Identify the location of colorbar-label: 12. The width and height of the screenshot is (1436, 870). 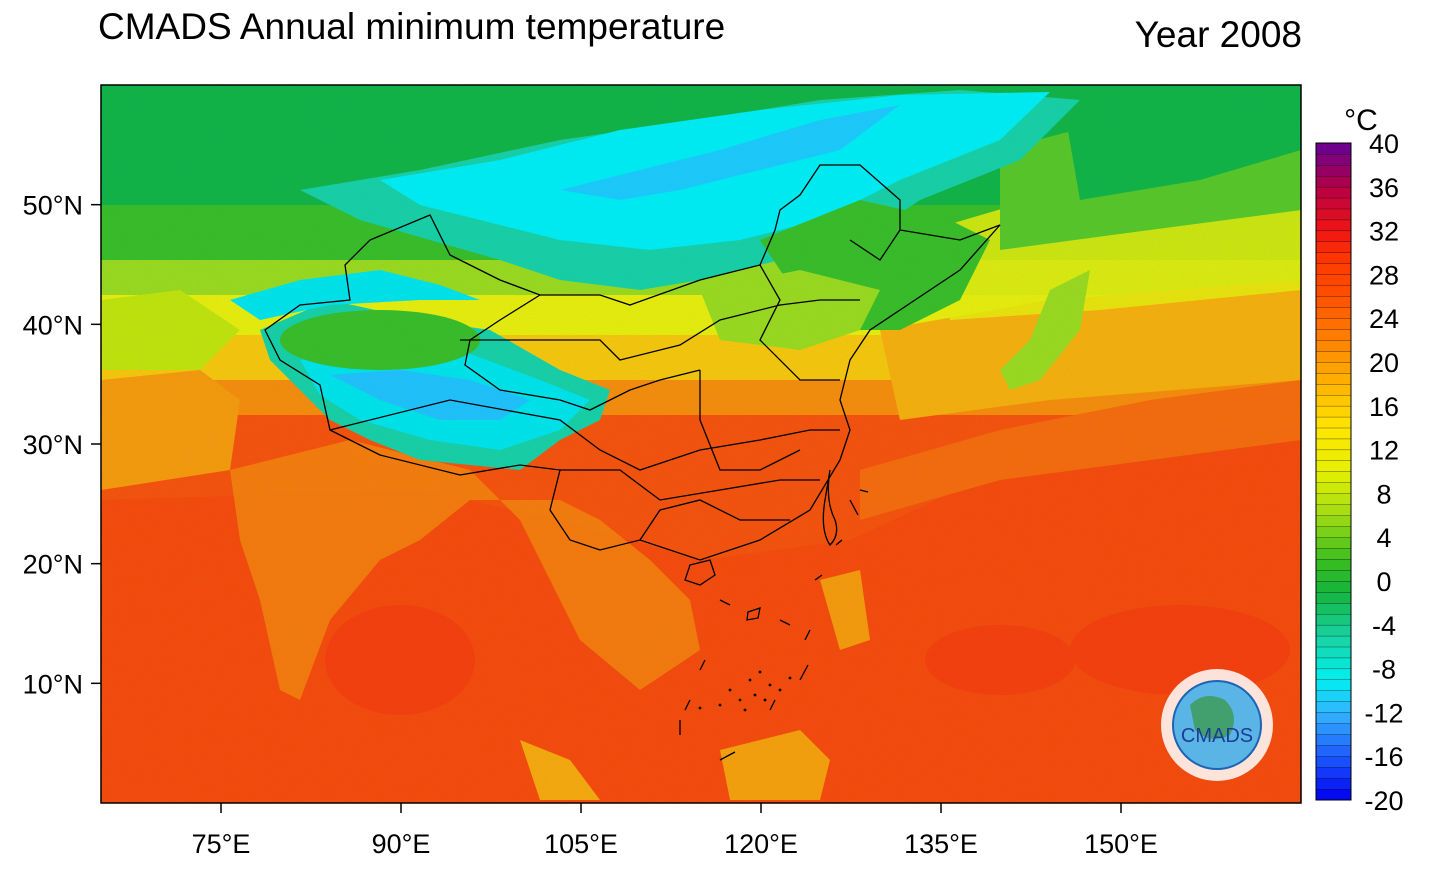
(1384, 451).